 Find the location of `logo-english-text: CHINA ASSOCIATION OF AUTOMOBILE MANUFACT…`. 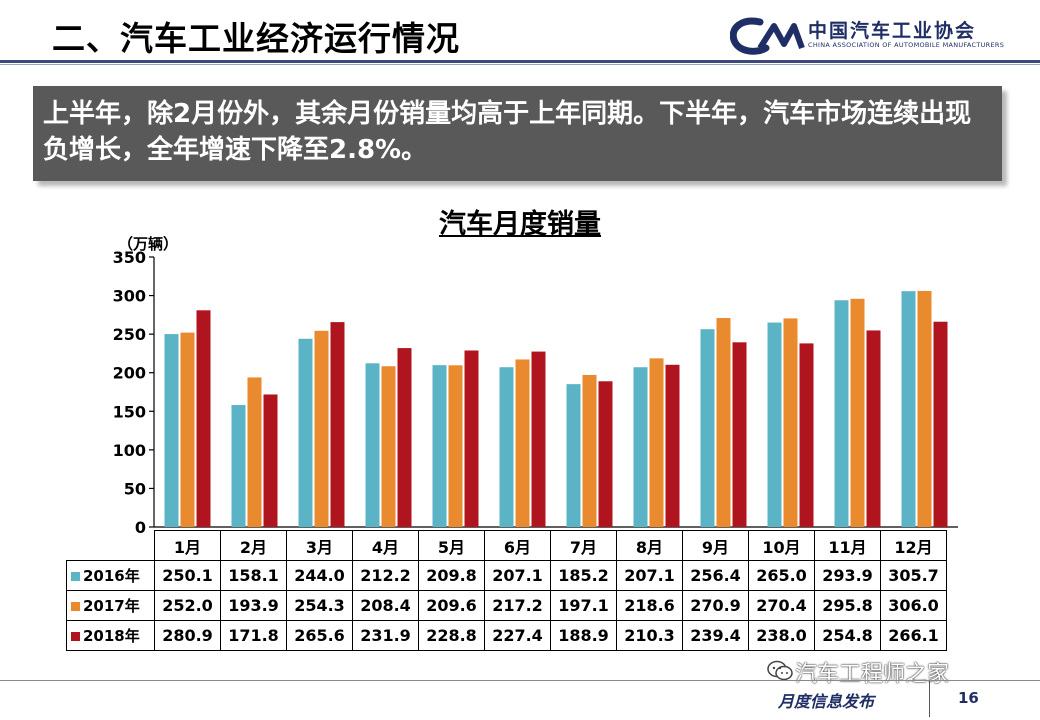

logo-english-text: CHINA ASSOCIATION OF AUTOMOBILE MANUFACT… is located at coordinates (906, 45).